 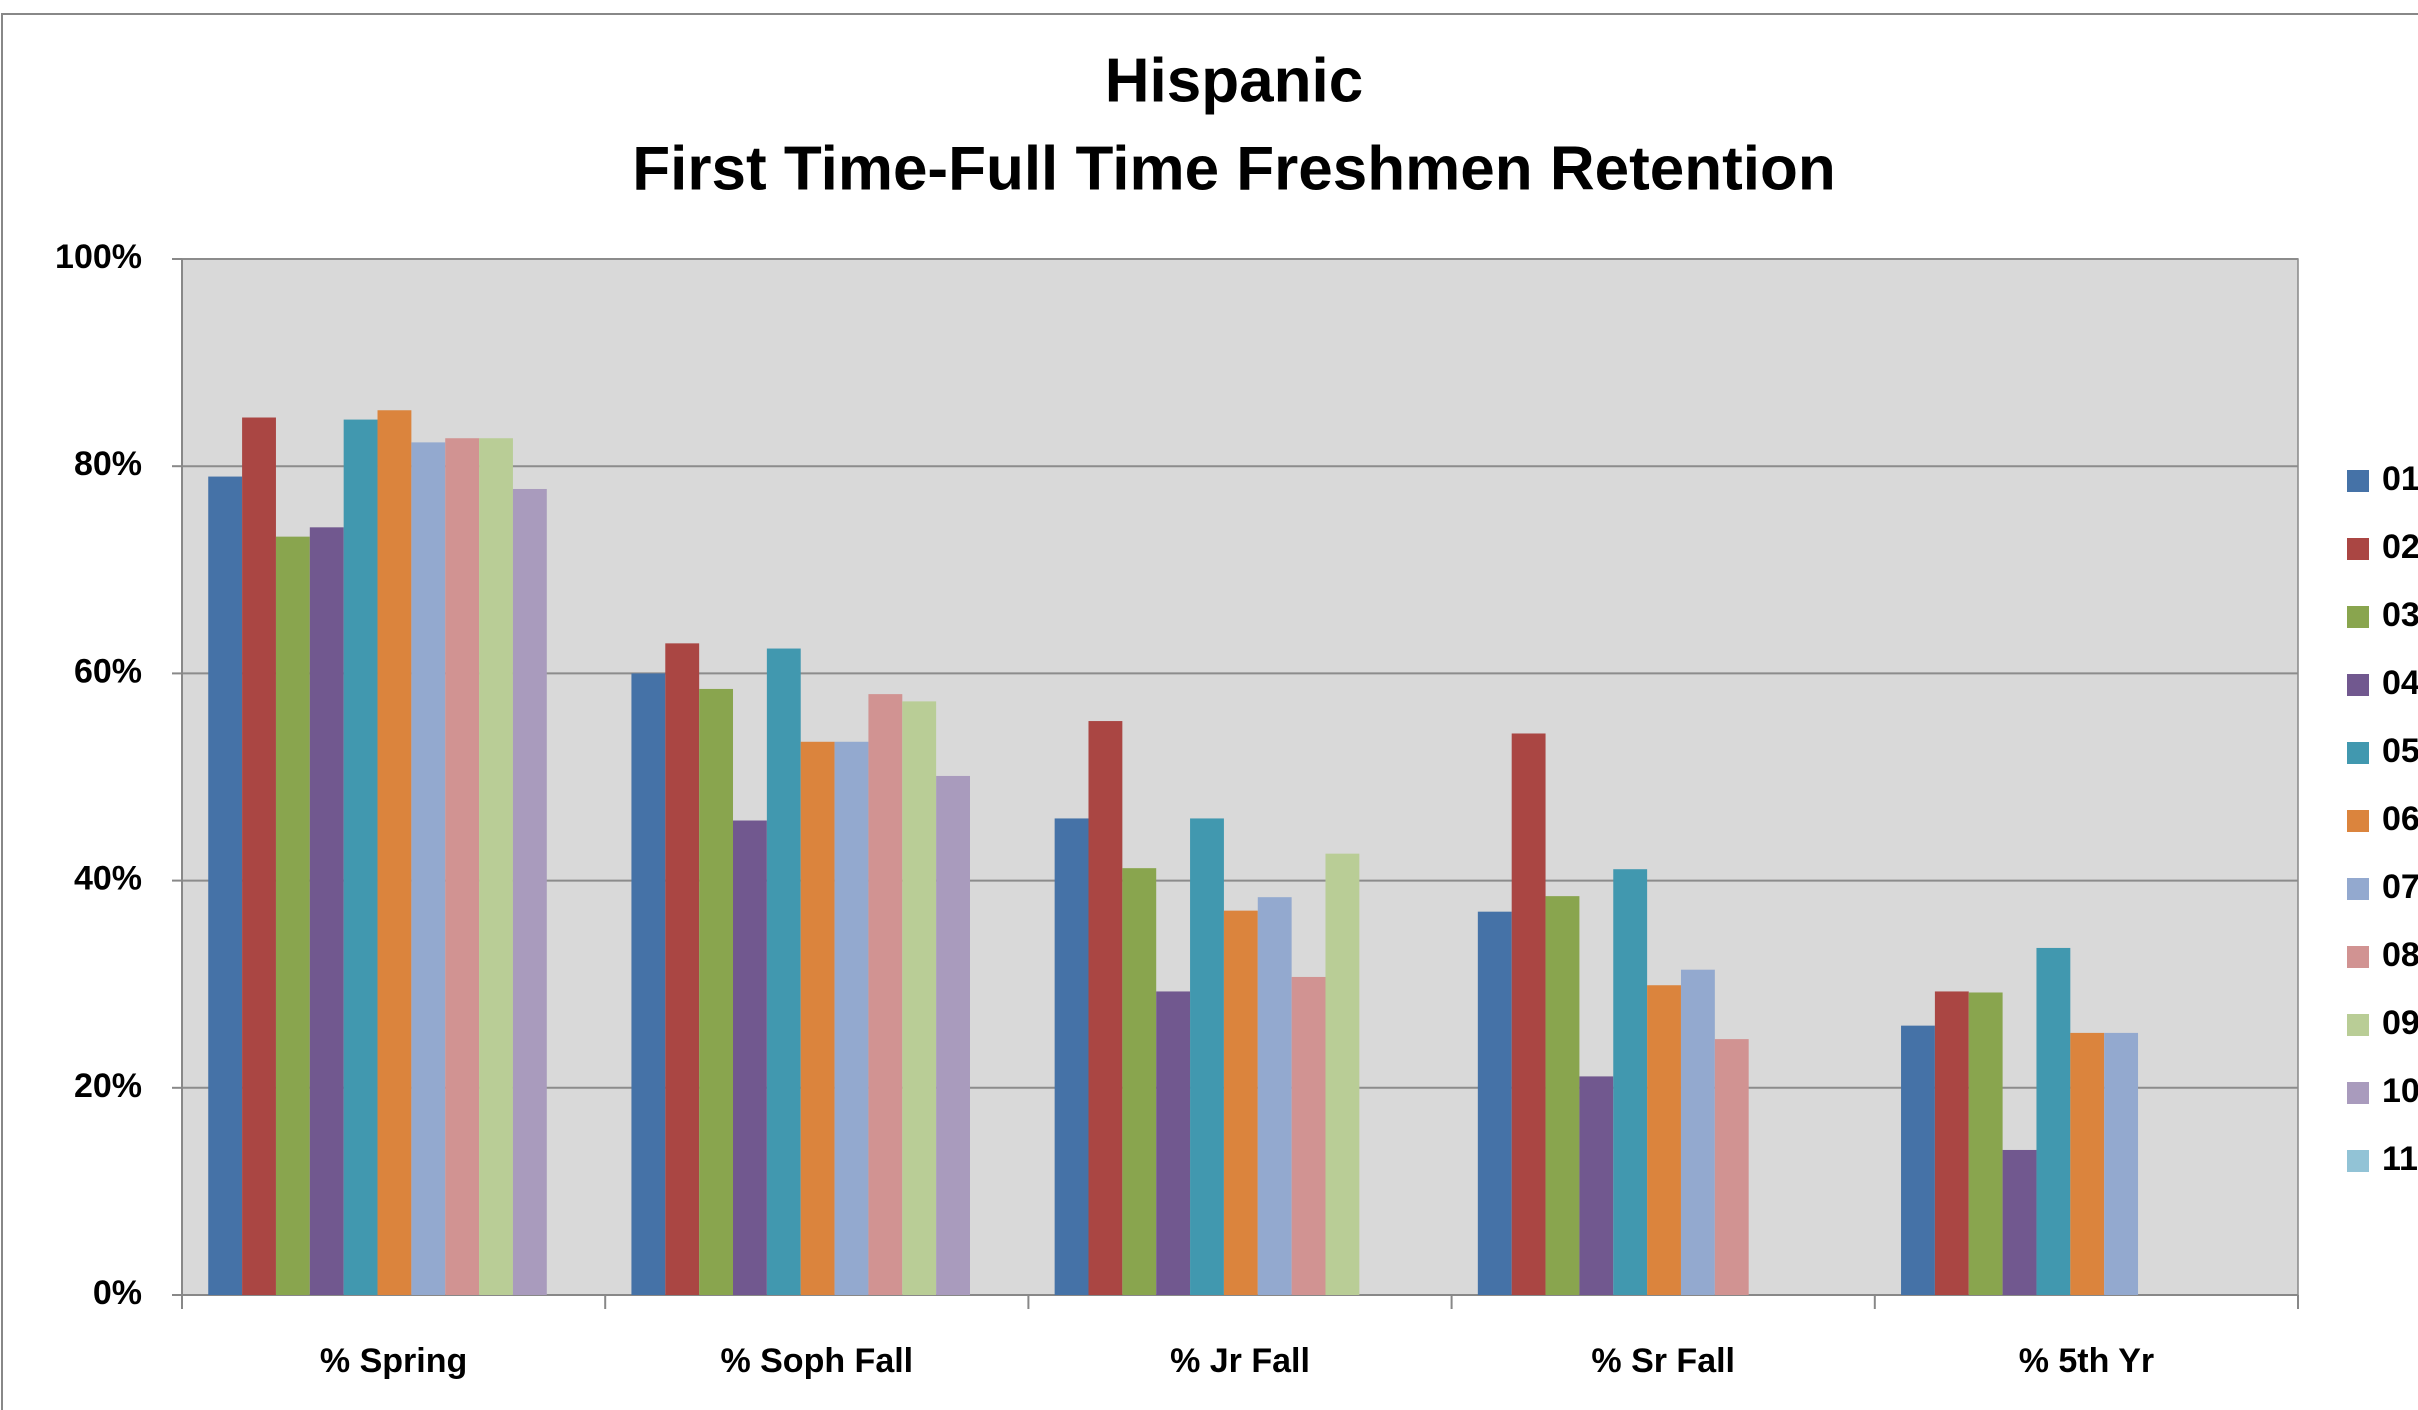 I want to click on legend-label: 07, so click(x=2400, y=887).